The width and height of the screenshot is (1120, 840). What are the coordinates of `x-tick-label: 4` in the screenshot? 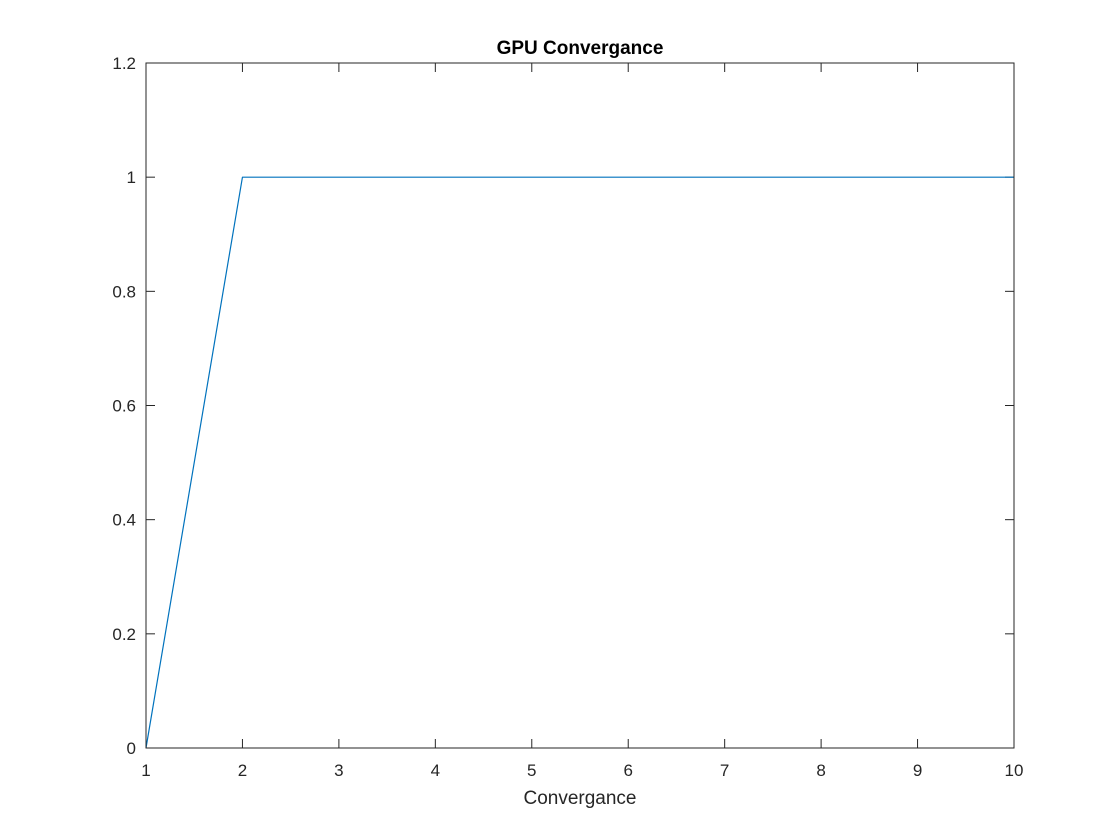 It's located at (435, 770).